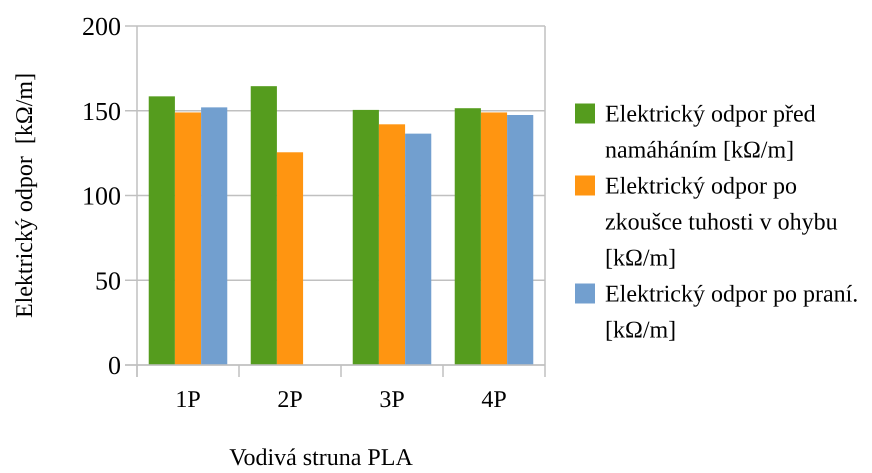 The height and width of the screenshot is (473, 872). Describe the element at coordinates (108, 281) in the screenshot. I see `y-tick-label: 50` at that location.